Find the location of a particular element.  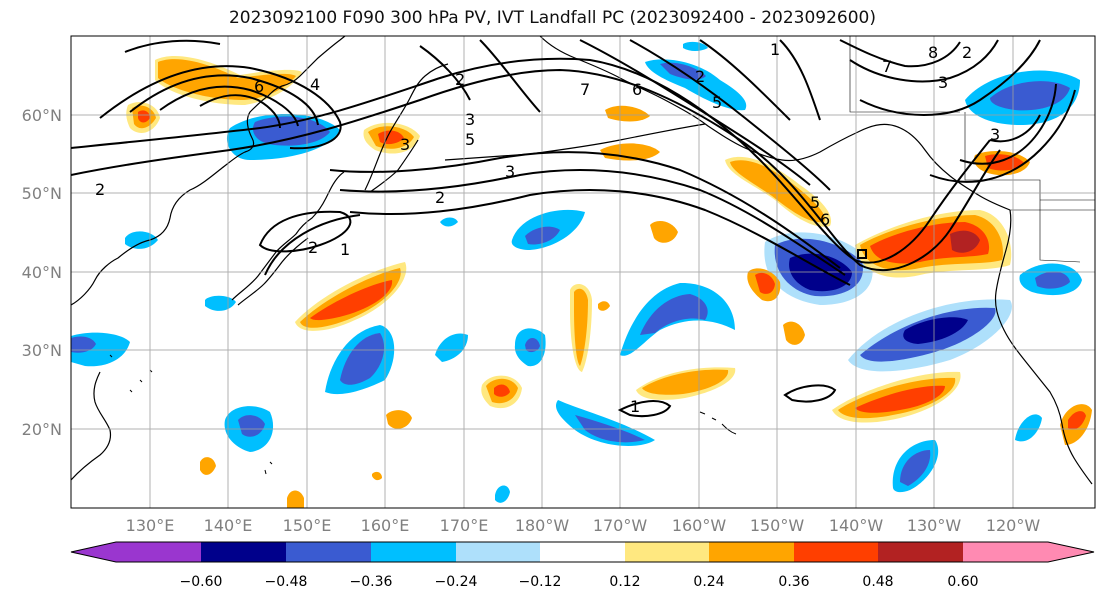

colorbar-outline is located at coordinates (582, 552).